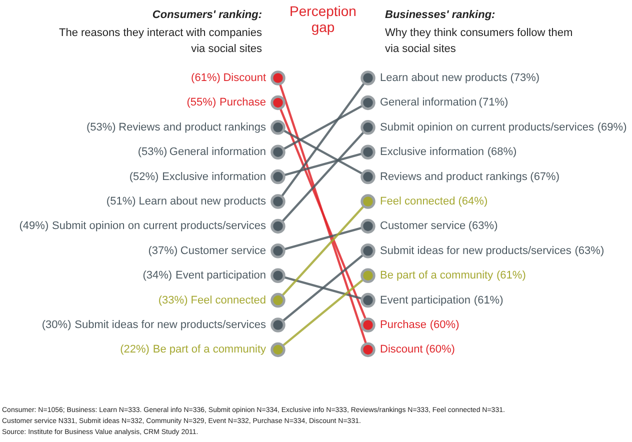 This screenshot has width=632, height=442. Describe the element at coordinates (323, 19) in the screenshot. I see `text: Perception gap` at that location.